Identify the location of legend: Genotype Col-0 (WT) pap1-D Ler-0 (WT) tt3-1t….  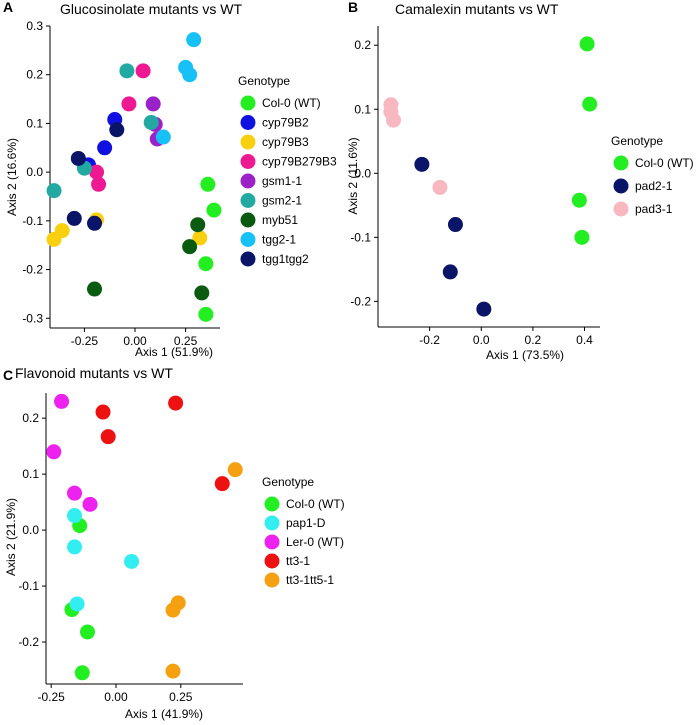
(303, 531).